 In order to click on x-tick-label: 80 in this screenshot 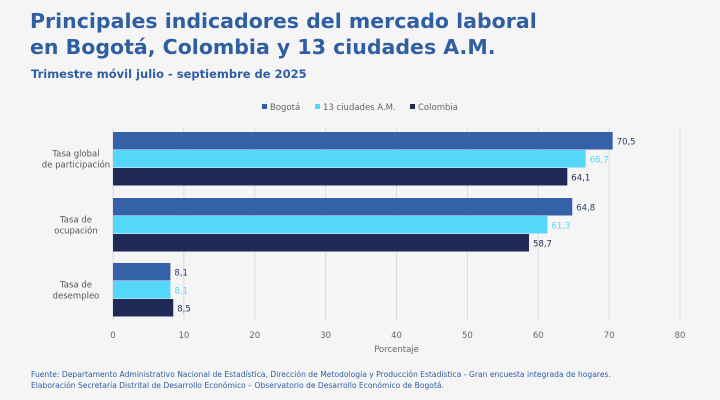, I will do `click(680, 336)`.